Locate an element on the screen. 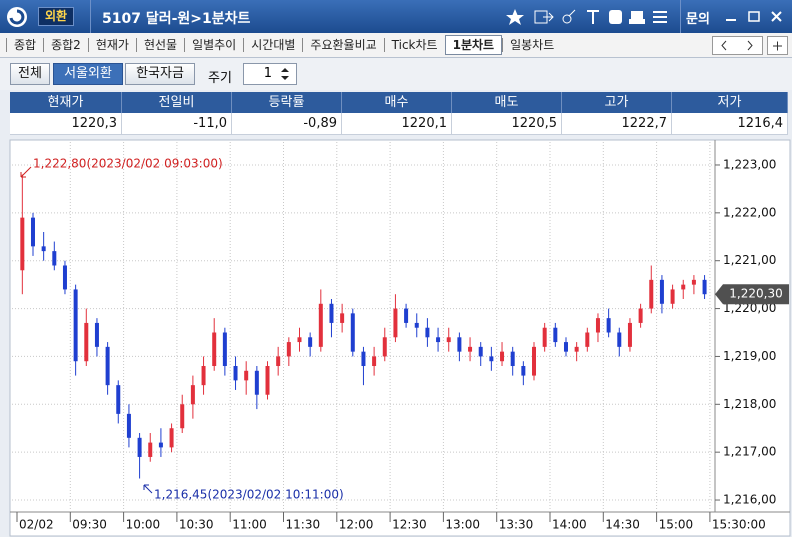 This screenshot has width=792, height=537. filter-button: 한국자금 is located at coordinates (160, 74).